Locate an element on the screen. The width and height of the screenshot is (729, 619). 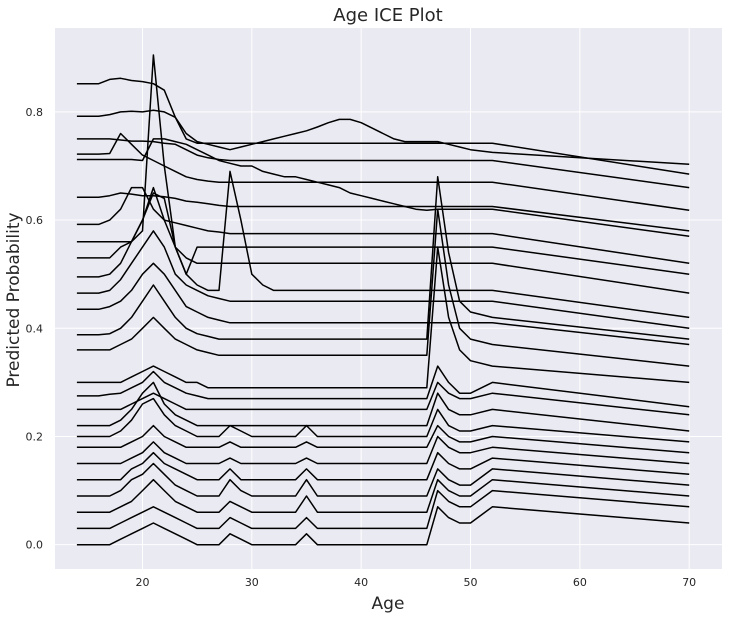
x-tick-label: 30 is located at coordinates (252, 582).